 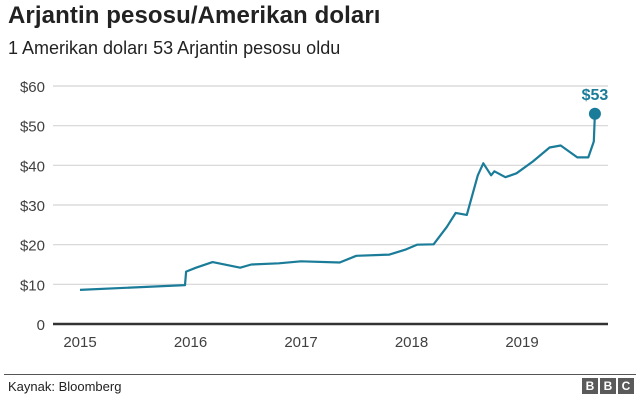 I want to click on x-axis-labels: 2015 2016 2017 2018 2019, so click(x=300, y=342).